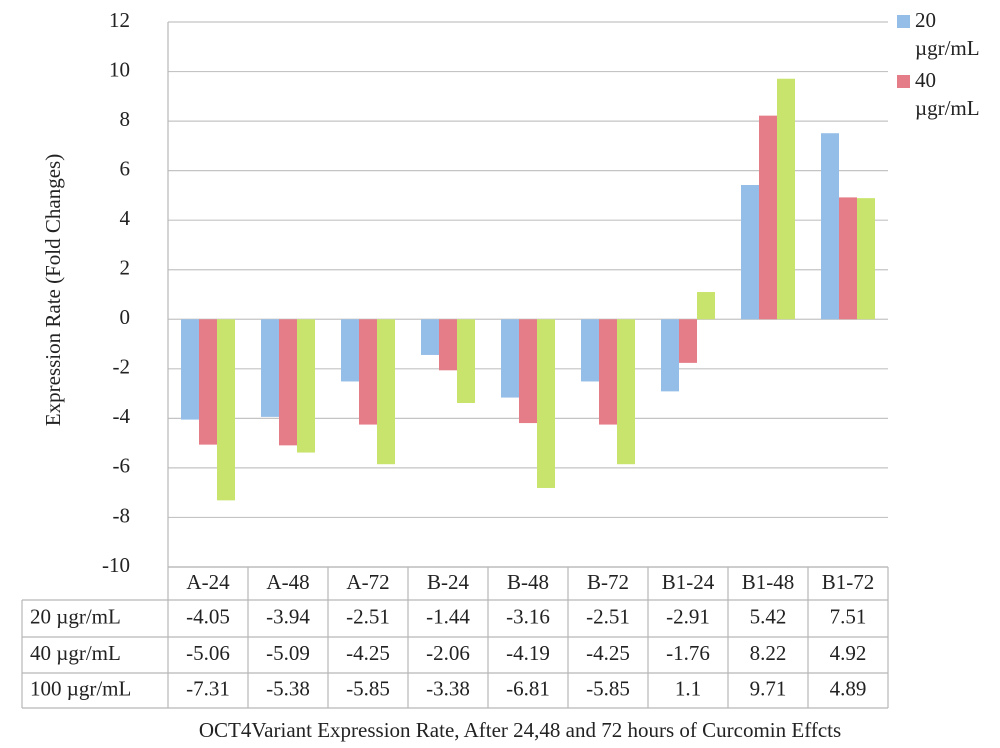 Image resolution: width=1000 pixels, height=748 pixels. What do you see at coordinates (367, 582) in the screenshot?
I see `x-tick-label: A-72` at bounding box center [367, 582].